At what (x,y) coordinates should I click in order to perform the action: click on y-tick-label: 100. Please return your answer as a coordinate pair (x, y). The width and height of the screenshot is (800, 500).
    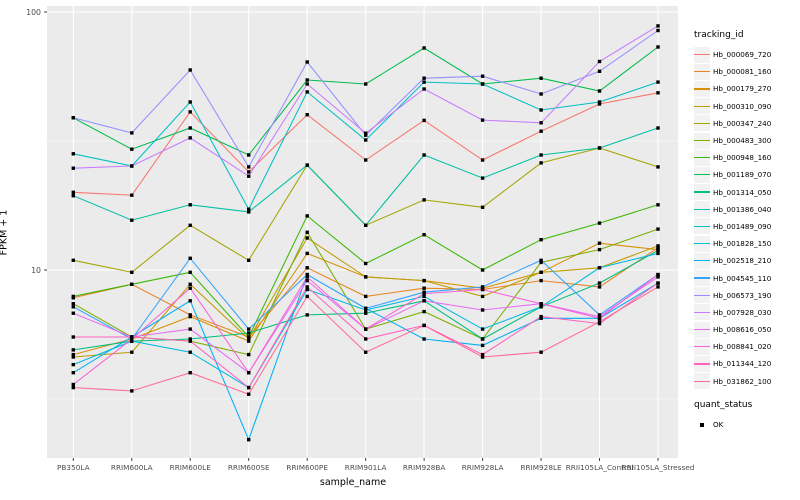
    Looking at the image, I should click on (33, 12).